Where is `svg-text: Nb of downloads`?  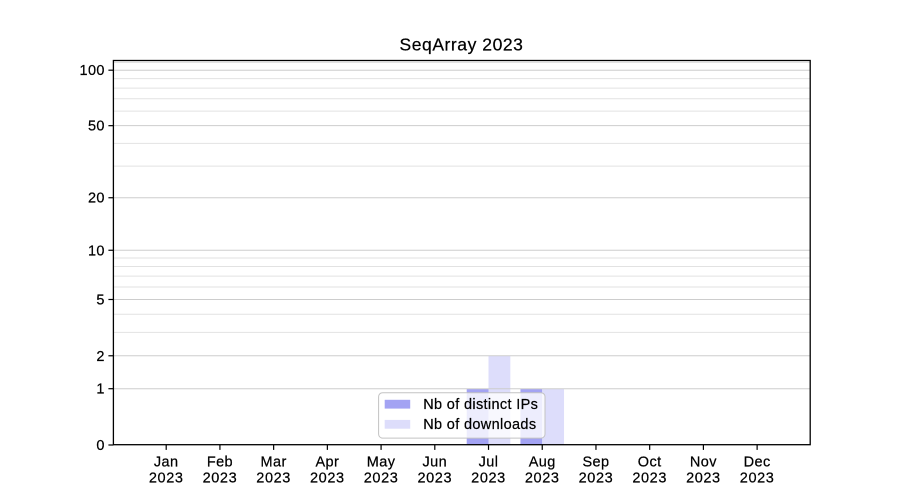
svg-text: Nb of downloads is located at coordinates (479, 425).